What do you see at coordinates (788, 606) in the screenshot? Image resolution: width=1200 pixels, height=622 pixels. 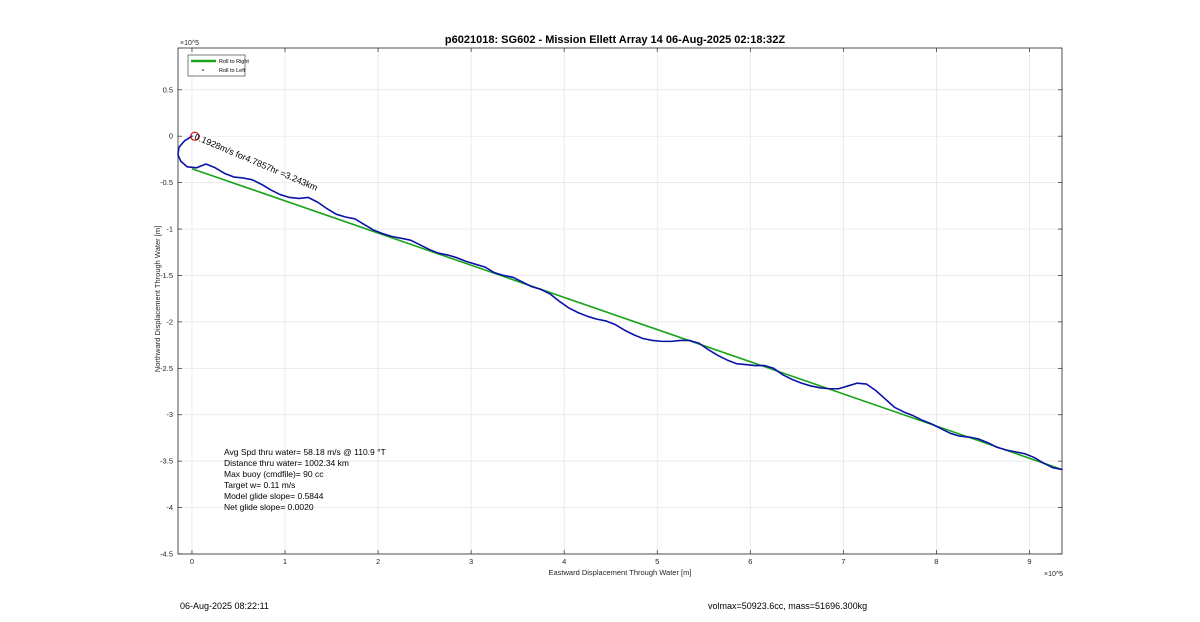 I see `footer-volmax-mass: volmax=50923.6cc, mass=51696.300kg` at bounding box center [788, 606].